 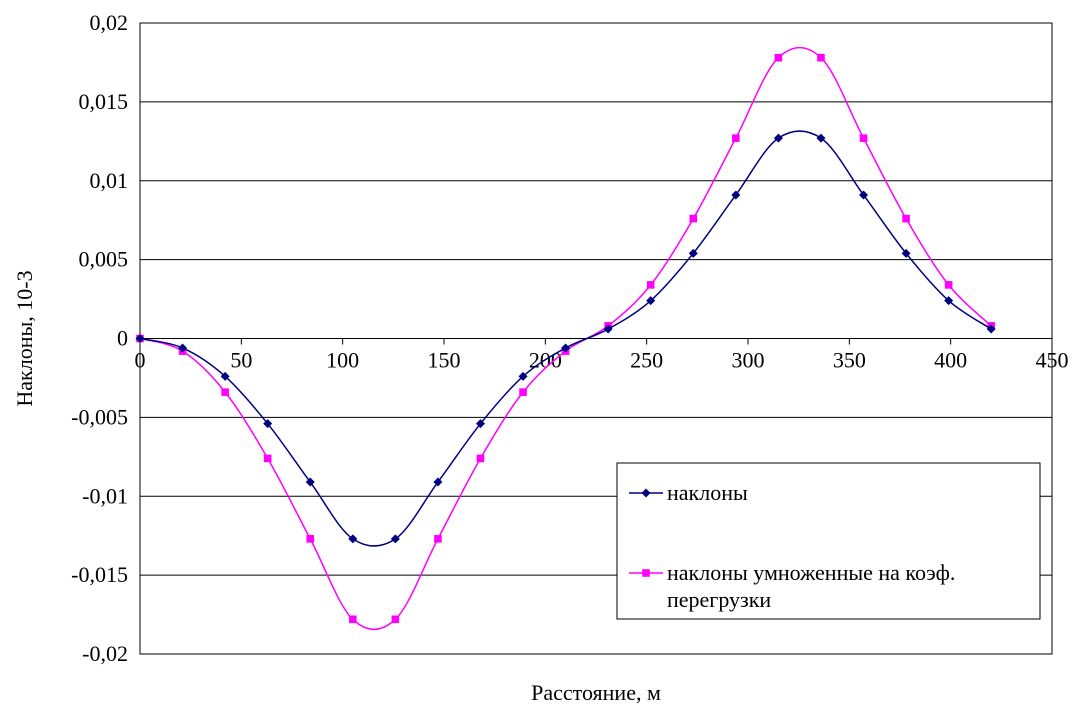 What do you see at coordinates (811, 572) in the screenshot?
I see `legend-label: наклоны умноженные на коэф.` at bounding box center [811, 572].